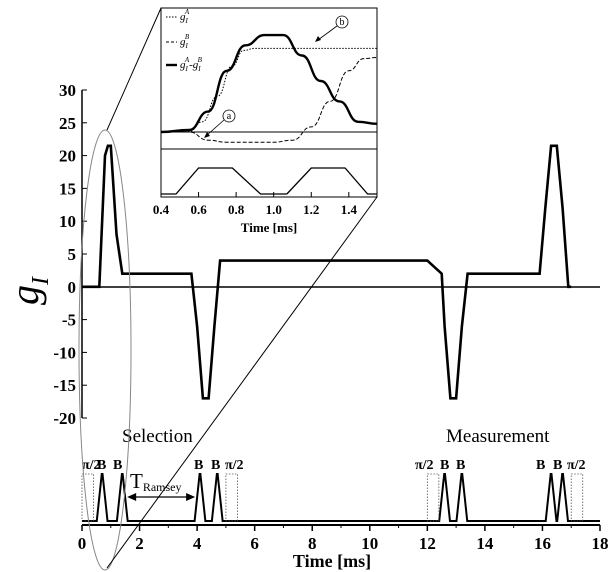  What do you see at coordinates (207, 135) in the screenshot?
I see `marker-a-arrowhead` at bounding box center [207, 135].